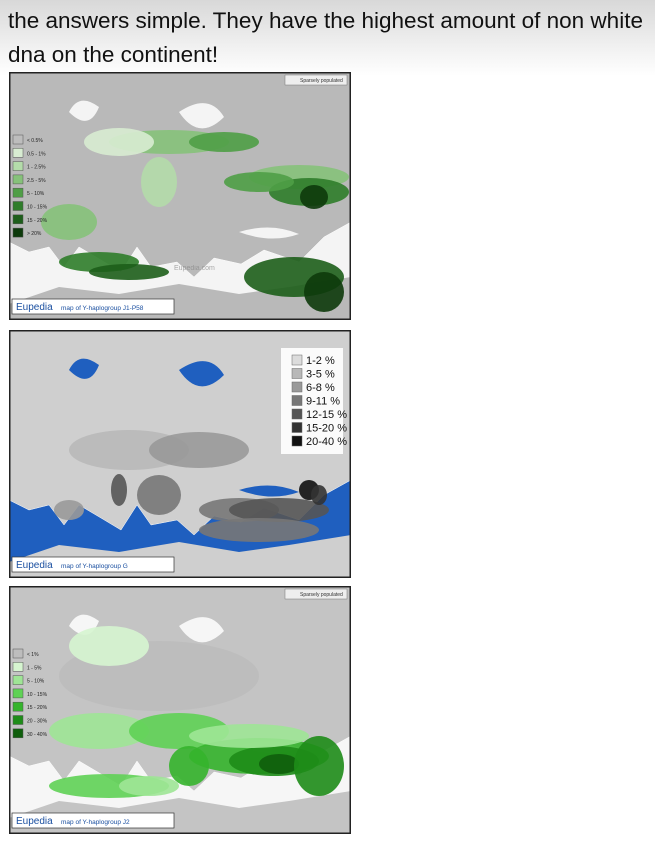 Image resolution: width=655 pixels, height=843 pixels. What do you see at coordinates (36, 154) in the screenshot?
I see `legend-label: 0.5 - 1%` at bounding box center [36, 154].